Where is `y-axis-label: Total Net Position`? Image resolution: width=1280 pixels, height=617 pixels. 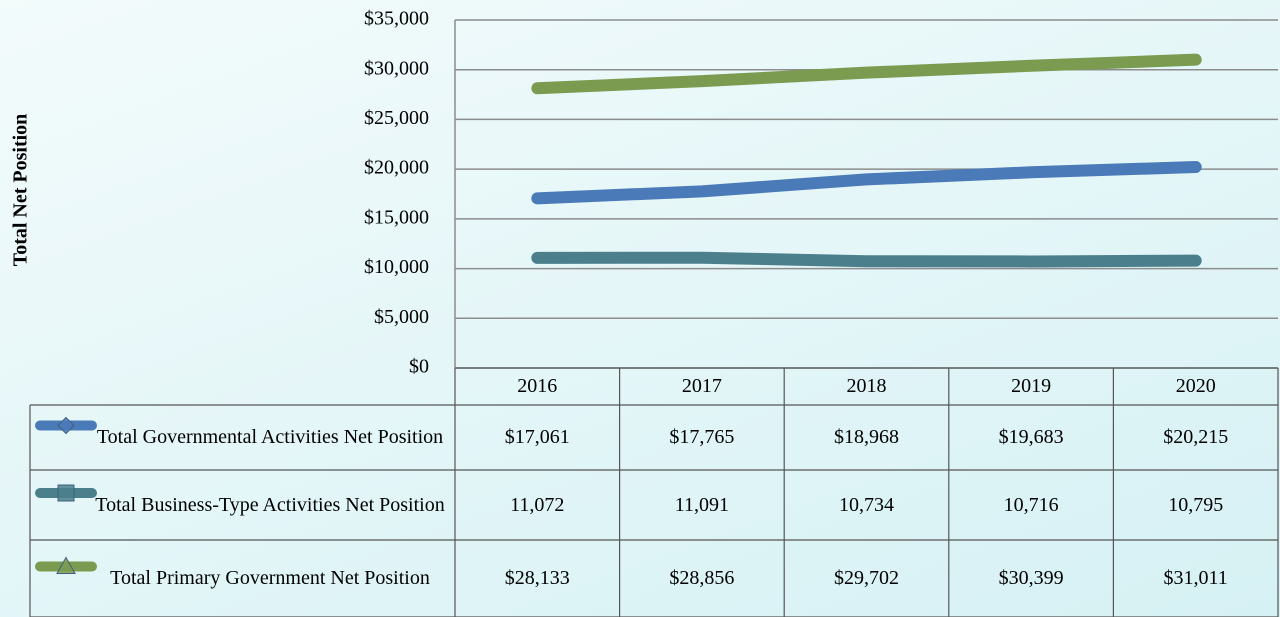 y-axis-label: Total Net Position is located at coordinates (21, 190).